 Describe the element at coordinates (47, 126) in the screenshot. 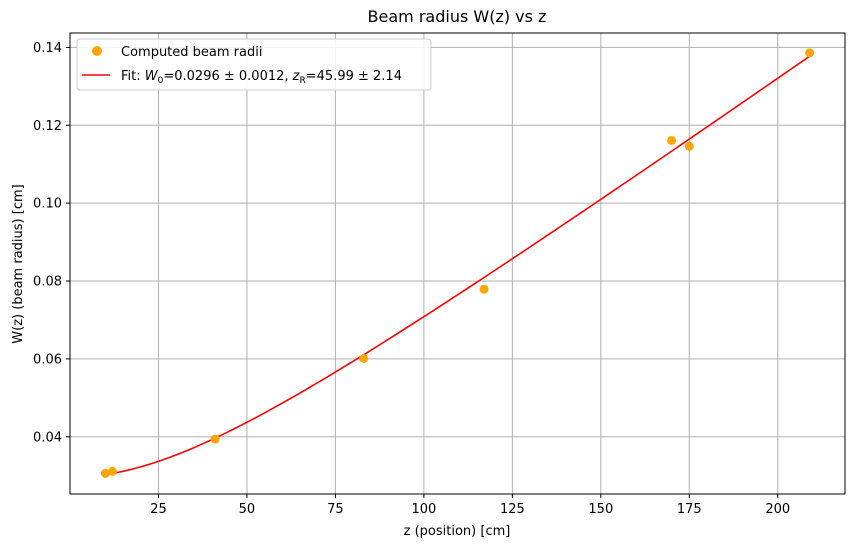

I see `y-tick-label: 0.12` at that location.